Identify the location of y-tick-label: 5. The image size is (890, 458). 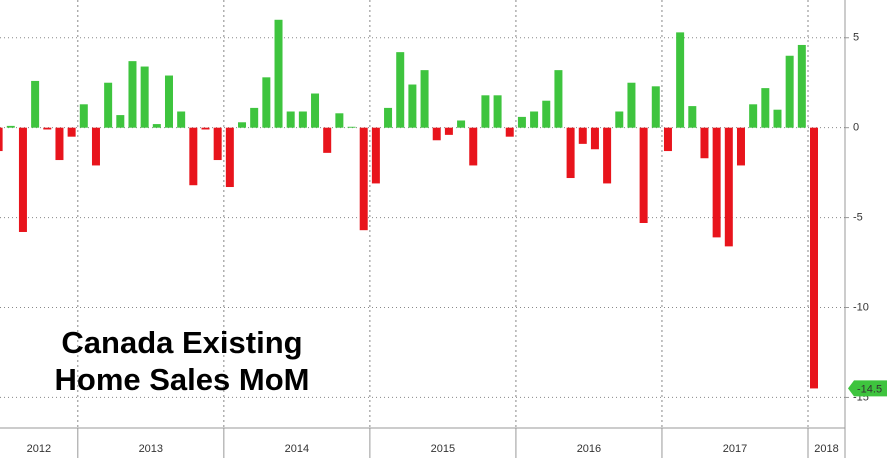
(856, 38).